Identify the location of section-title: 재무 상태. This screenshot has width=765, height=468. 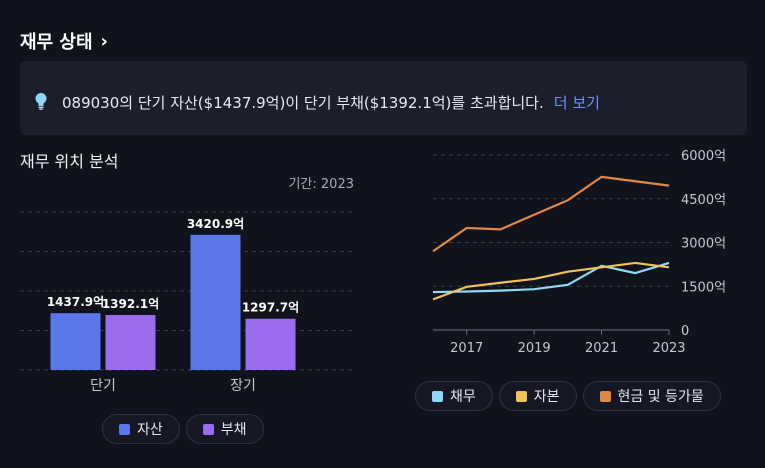
(56, 42).